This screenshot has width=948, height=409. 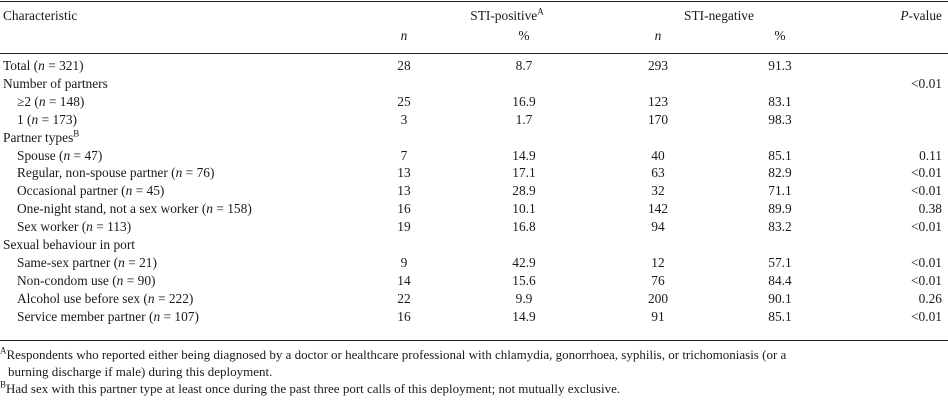 What do you see at coordinates (474, 66) in the screenshot?
I see `table-row: Total (n = 321) 28 8.7 293 91.3` at bounding box center [474, 66].